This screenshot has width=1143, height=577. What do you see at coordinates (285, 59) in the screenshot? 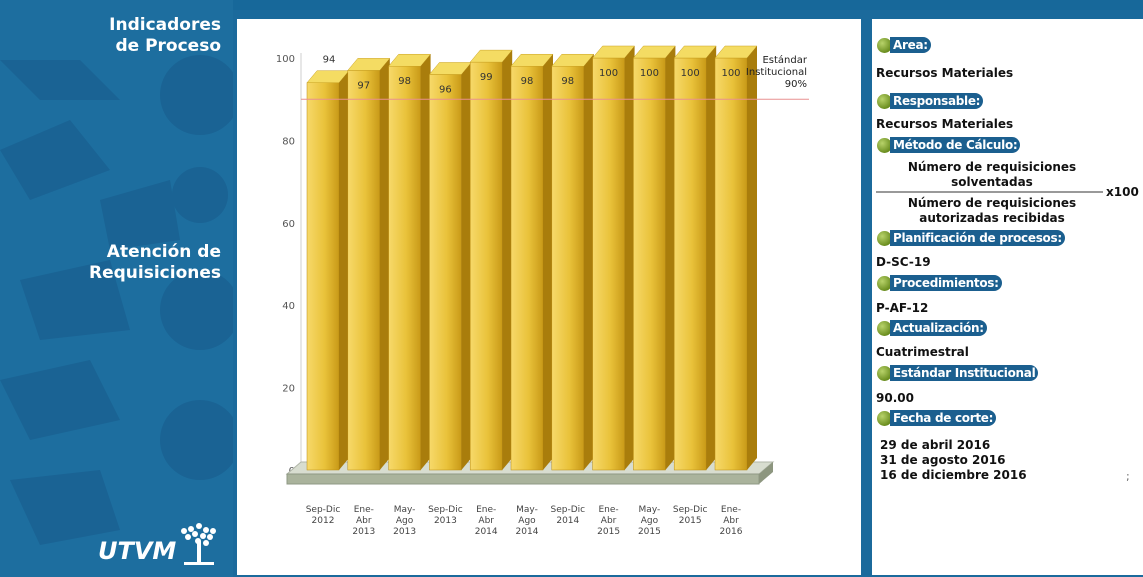
I see `y-tick-label: 100` at bounding box center [285, 59].